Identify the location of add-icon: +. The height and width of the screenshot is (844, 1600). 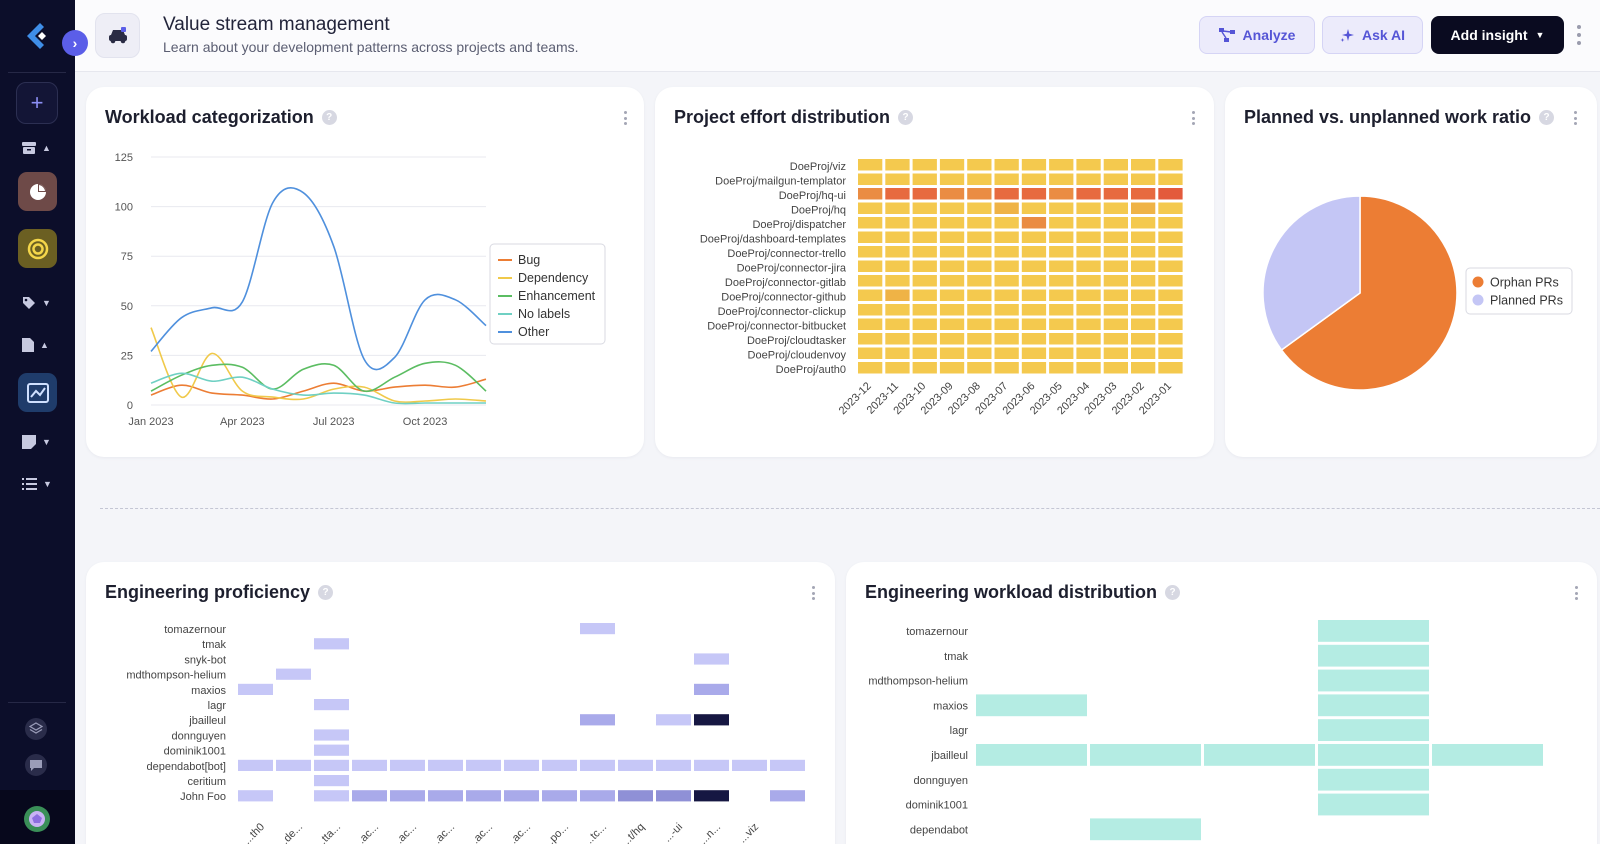
(37, 103).